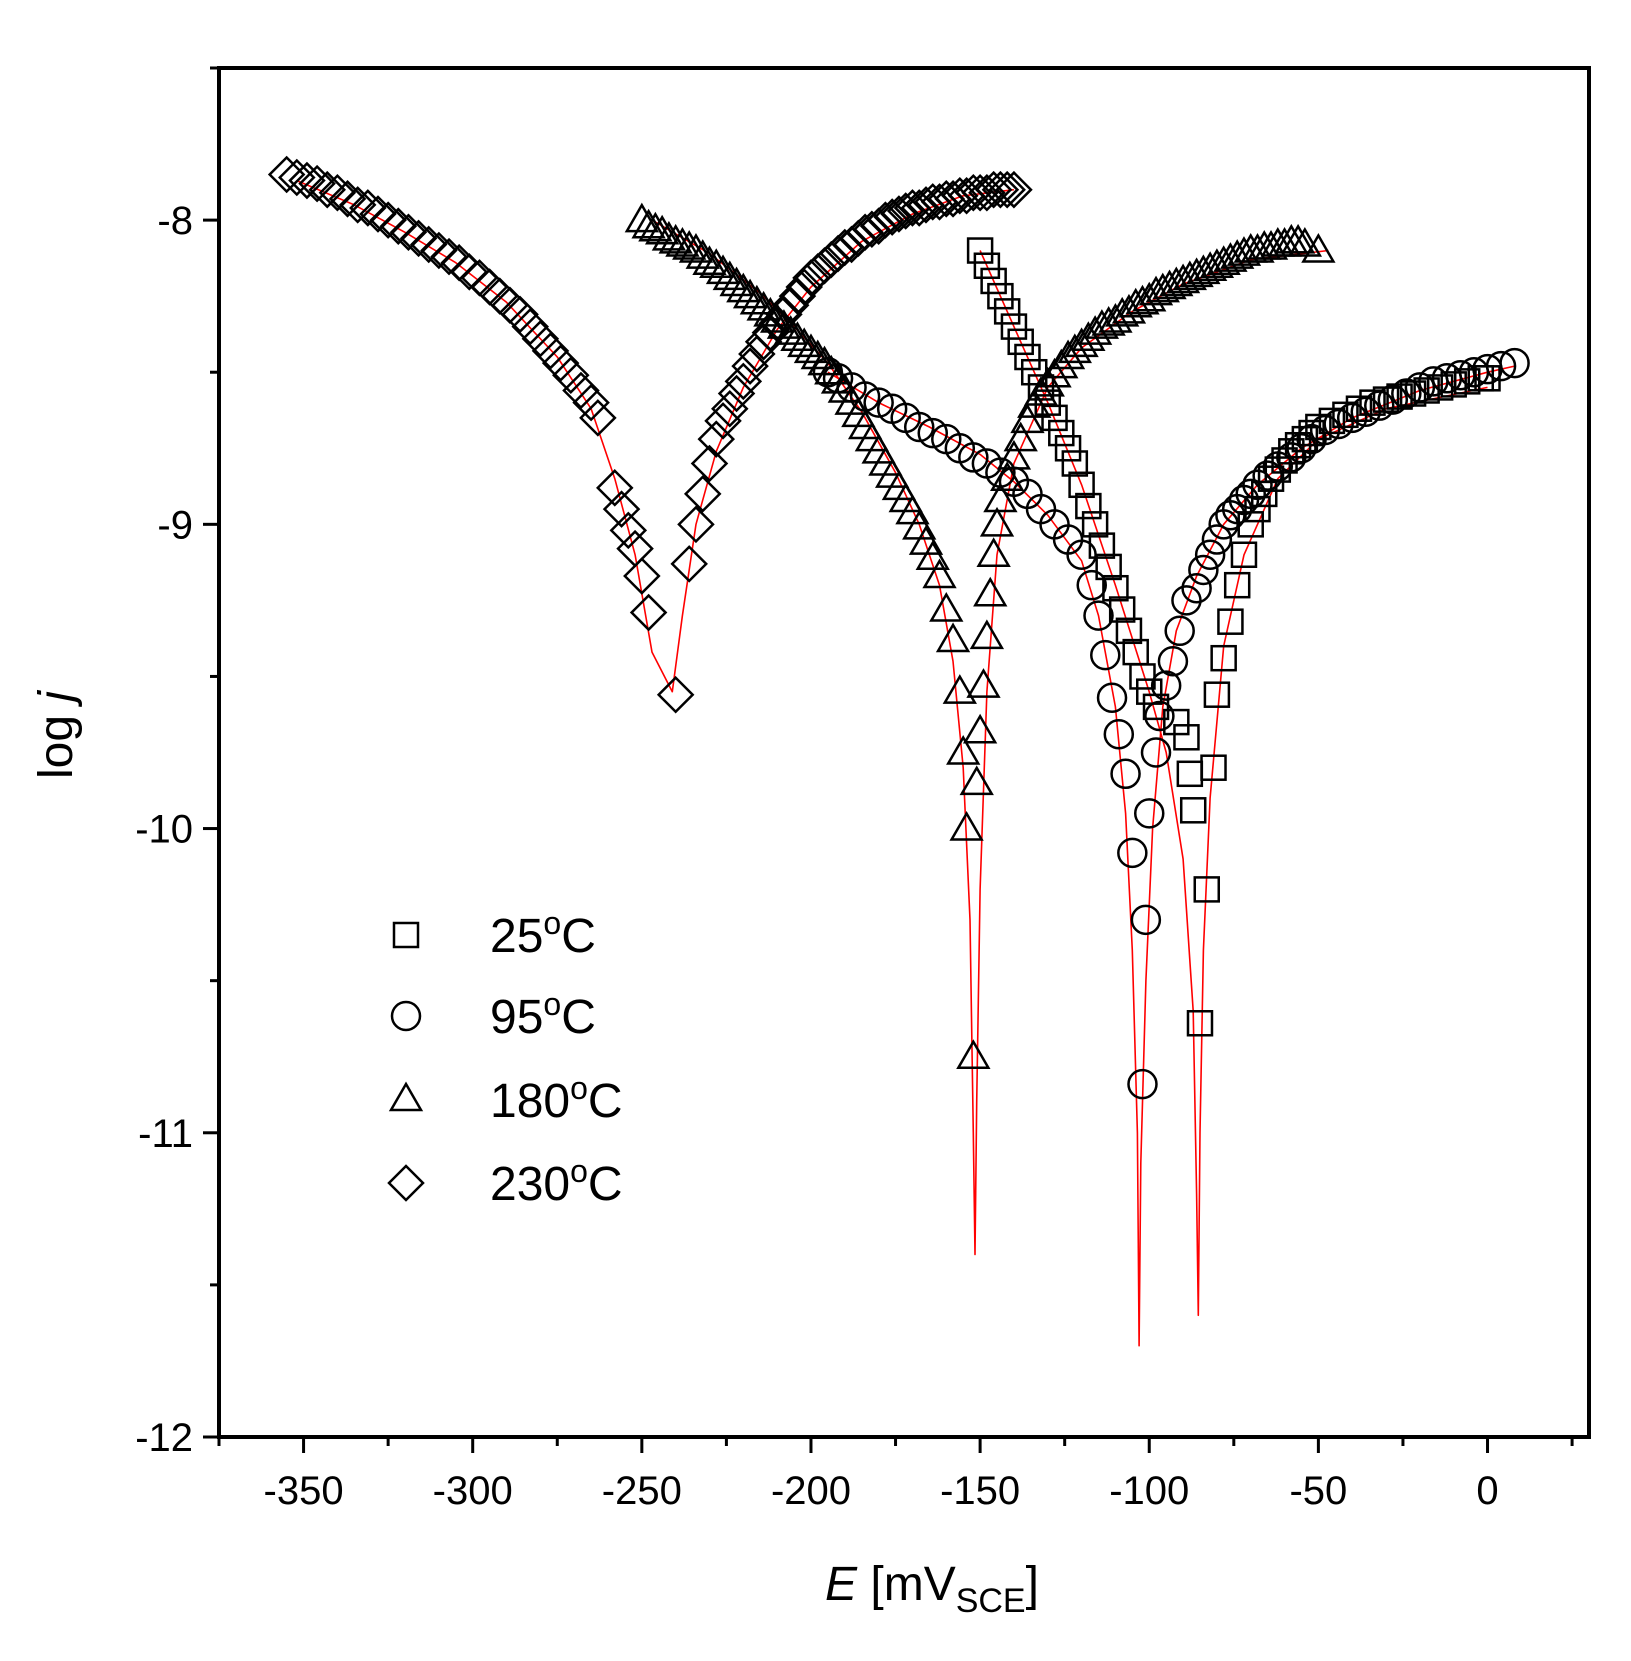  Describe the element at coordinates (543, 934) in the screenshot. I see `legend-label-25c: 25oC` at that location.